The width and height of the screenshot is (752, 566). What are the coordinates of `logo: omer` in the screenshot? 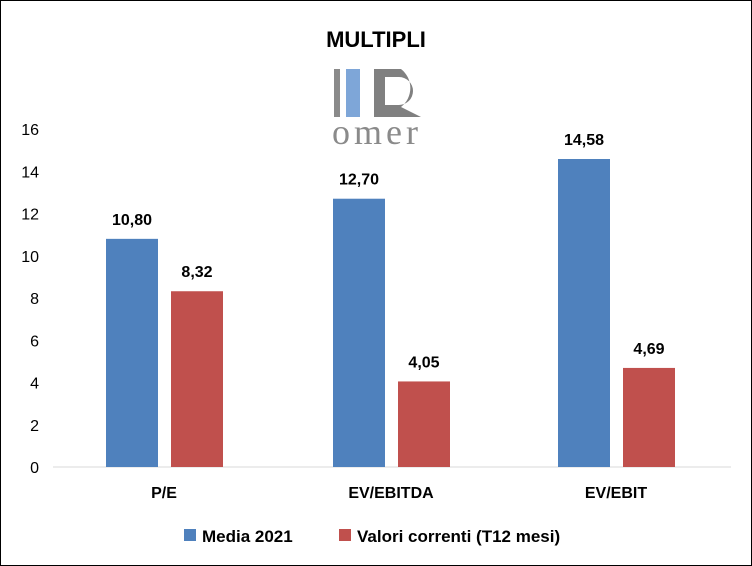 It's located at (377, 110).